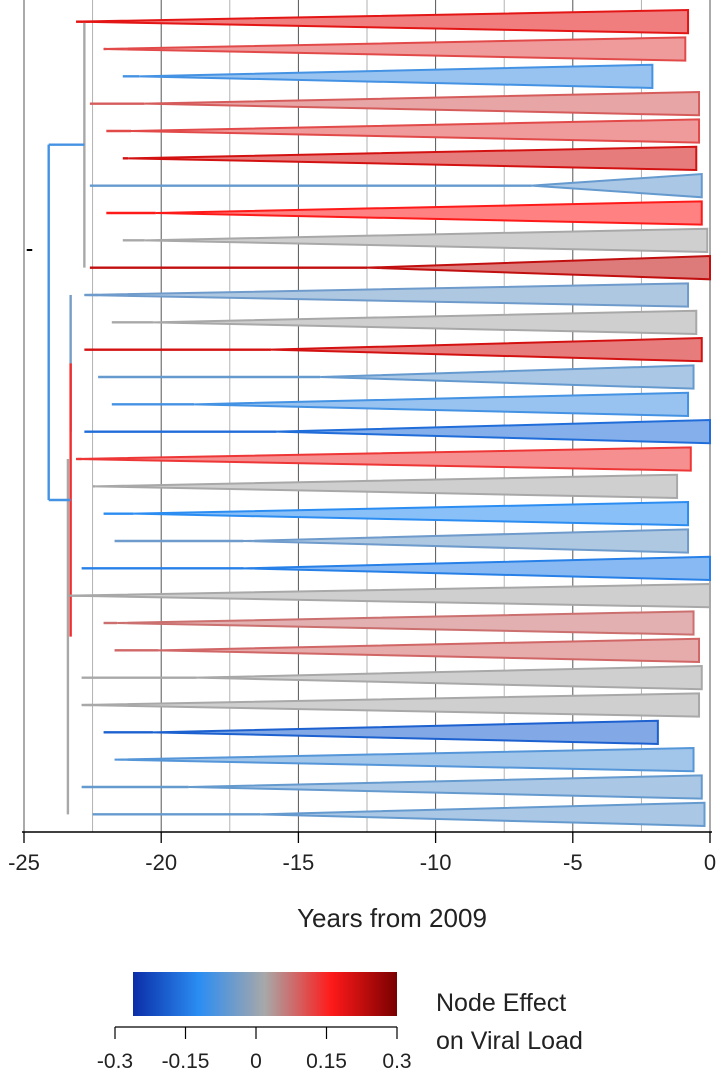 The height and width of the screenshot is (1080, 724). Describe the element at coordinates (299, 862) in the screenshot. I see `x-tick-label: -15` at that location.